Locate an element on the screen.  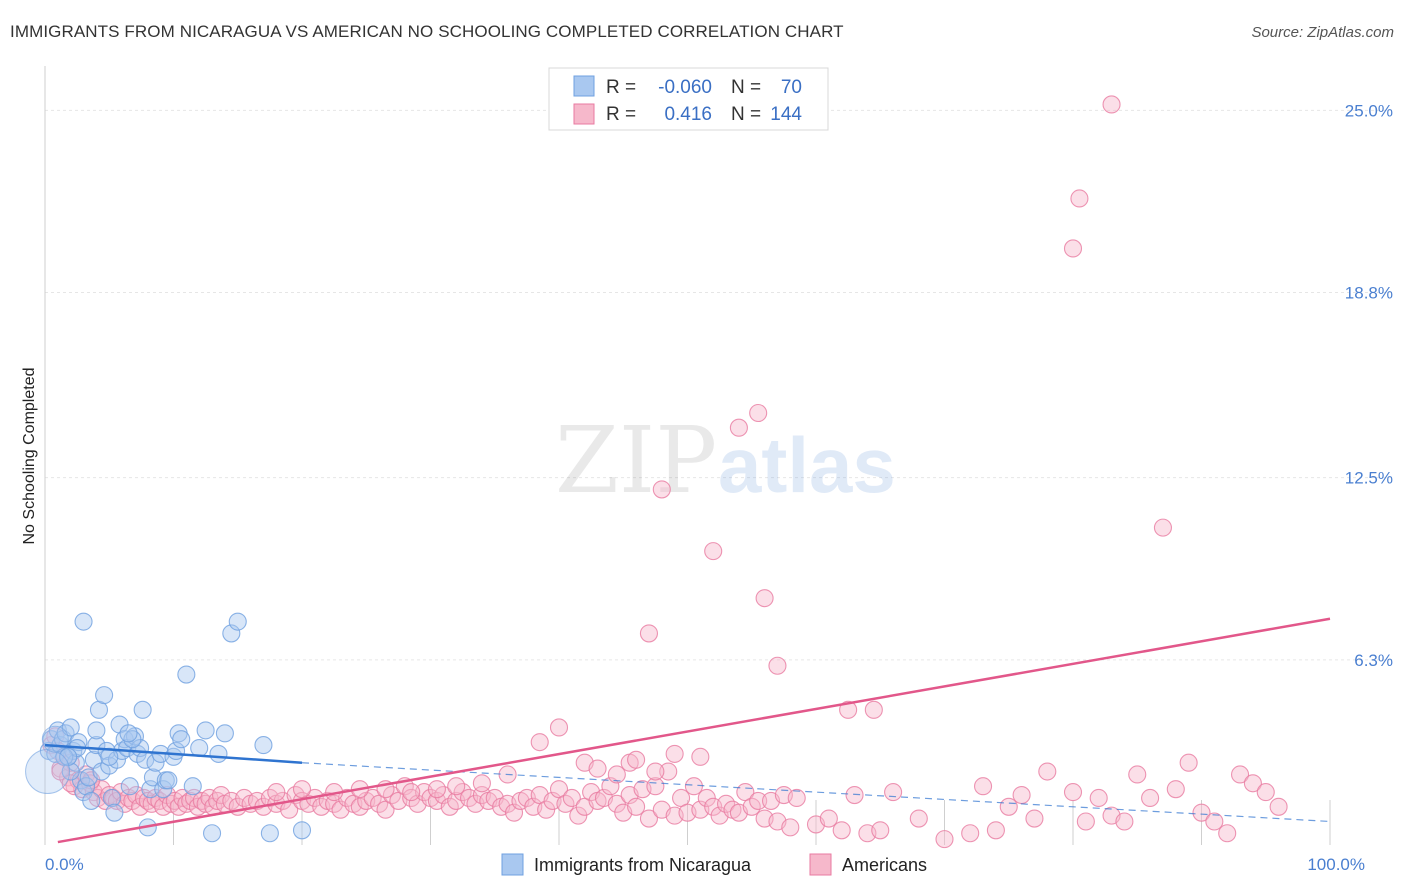
stats-r-label-americans: R = is located at coordinates (621, 114).